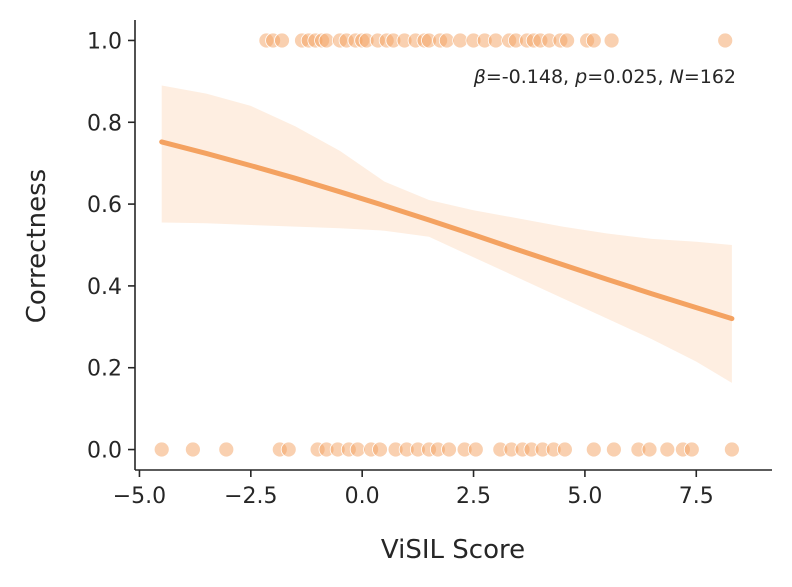 The image size is (792, 587). What do you see at coordinates (362, 496) in the screenshot?
I see `x-tick-label: 0.0` at bounding box center [362, 496].